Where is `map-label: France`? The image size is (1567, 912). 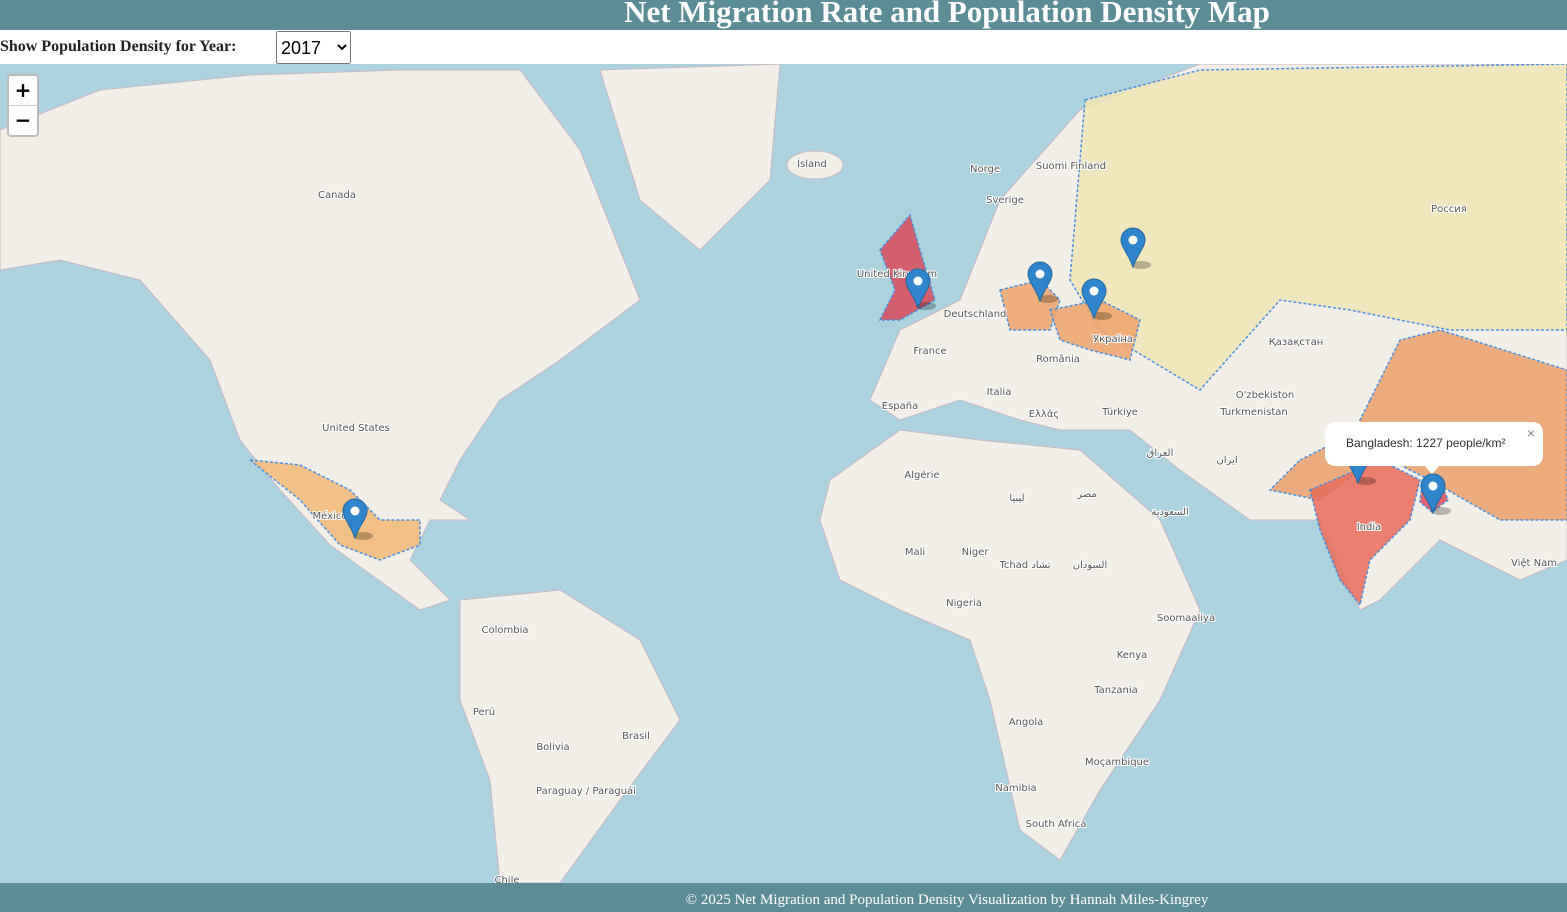
map-label: France is located at coordinates (929, 351).